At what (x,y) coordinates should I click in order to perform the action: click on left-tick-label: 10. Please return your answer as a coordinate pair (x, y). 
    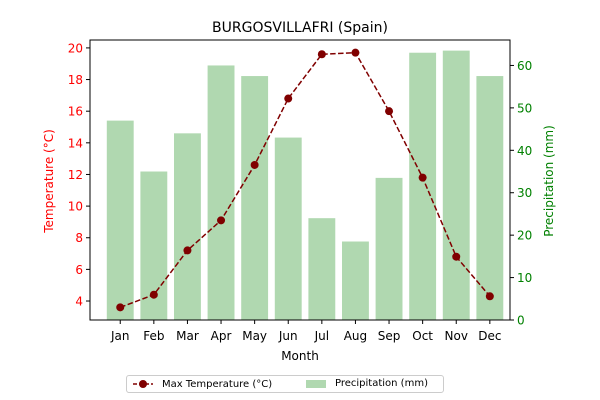
    Looking at the image, I should click on (75, 207).